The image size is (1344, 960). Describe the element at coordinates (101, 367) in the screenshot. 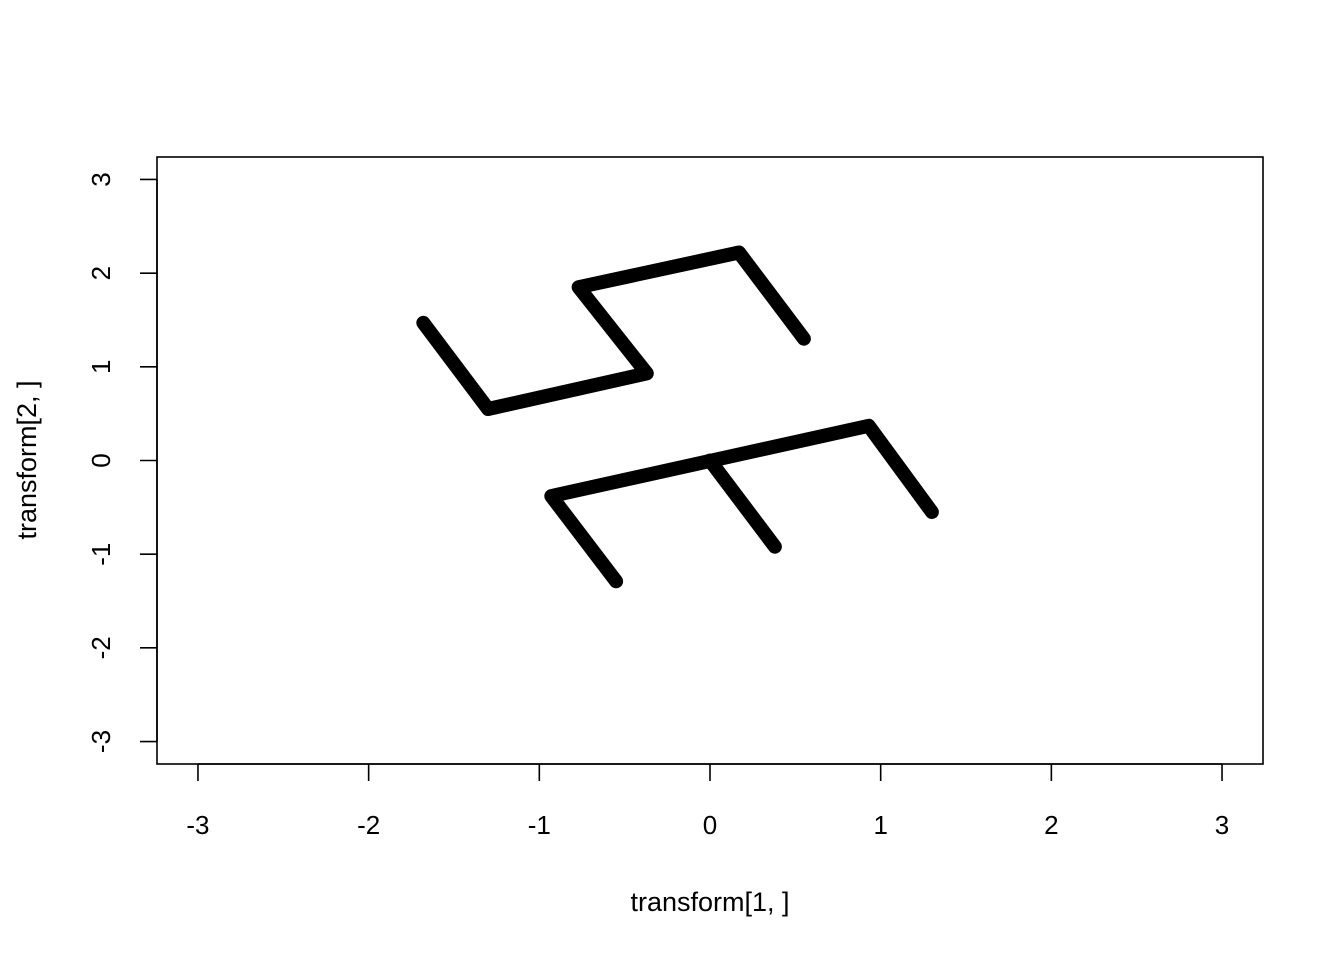

I see `y-tick-label: 1` at that location.